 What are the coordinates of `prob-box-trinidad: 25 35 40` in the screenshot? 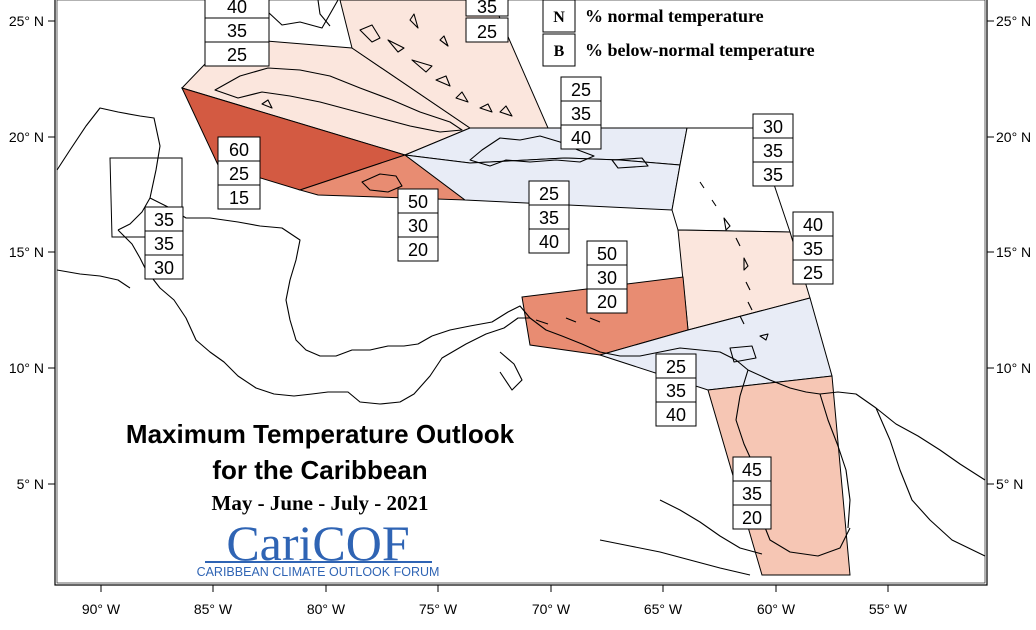 It's located at (676, 390).